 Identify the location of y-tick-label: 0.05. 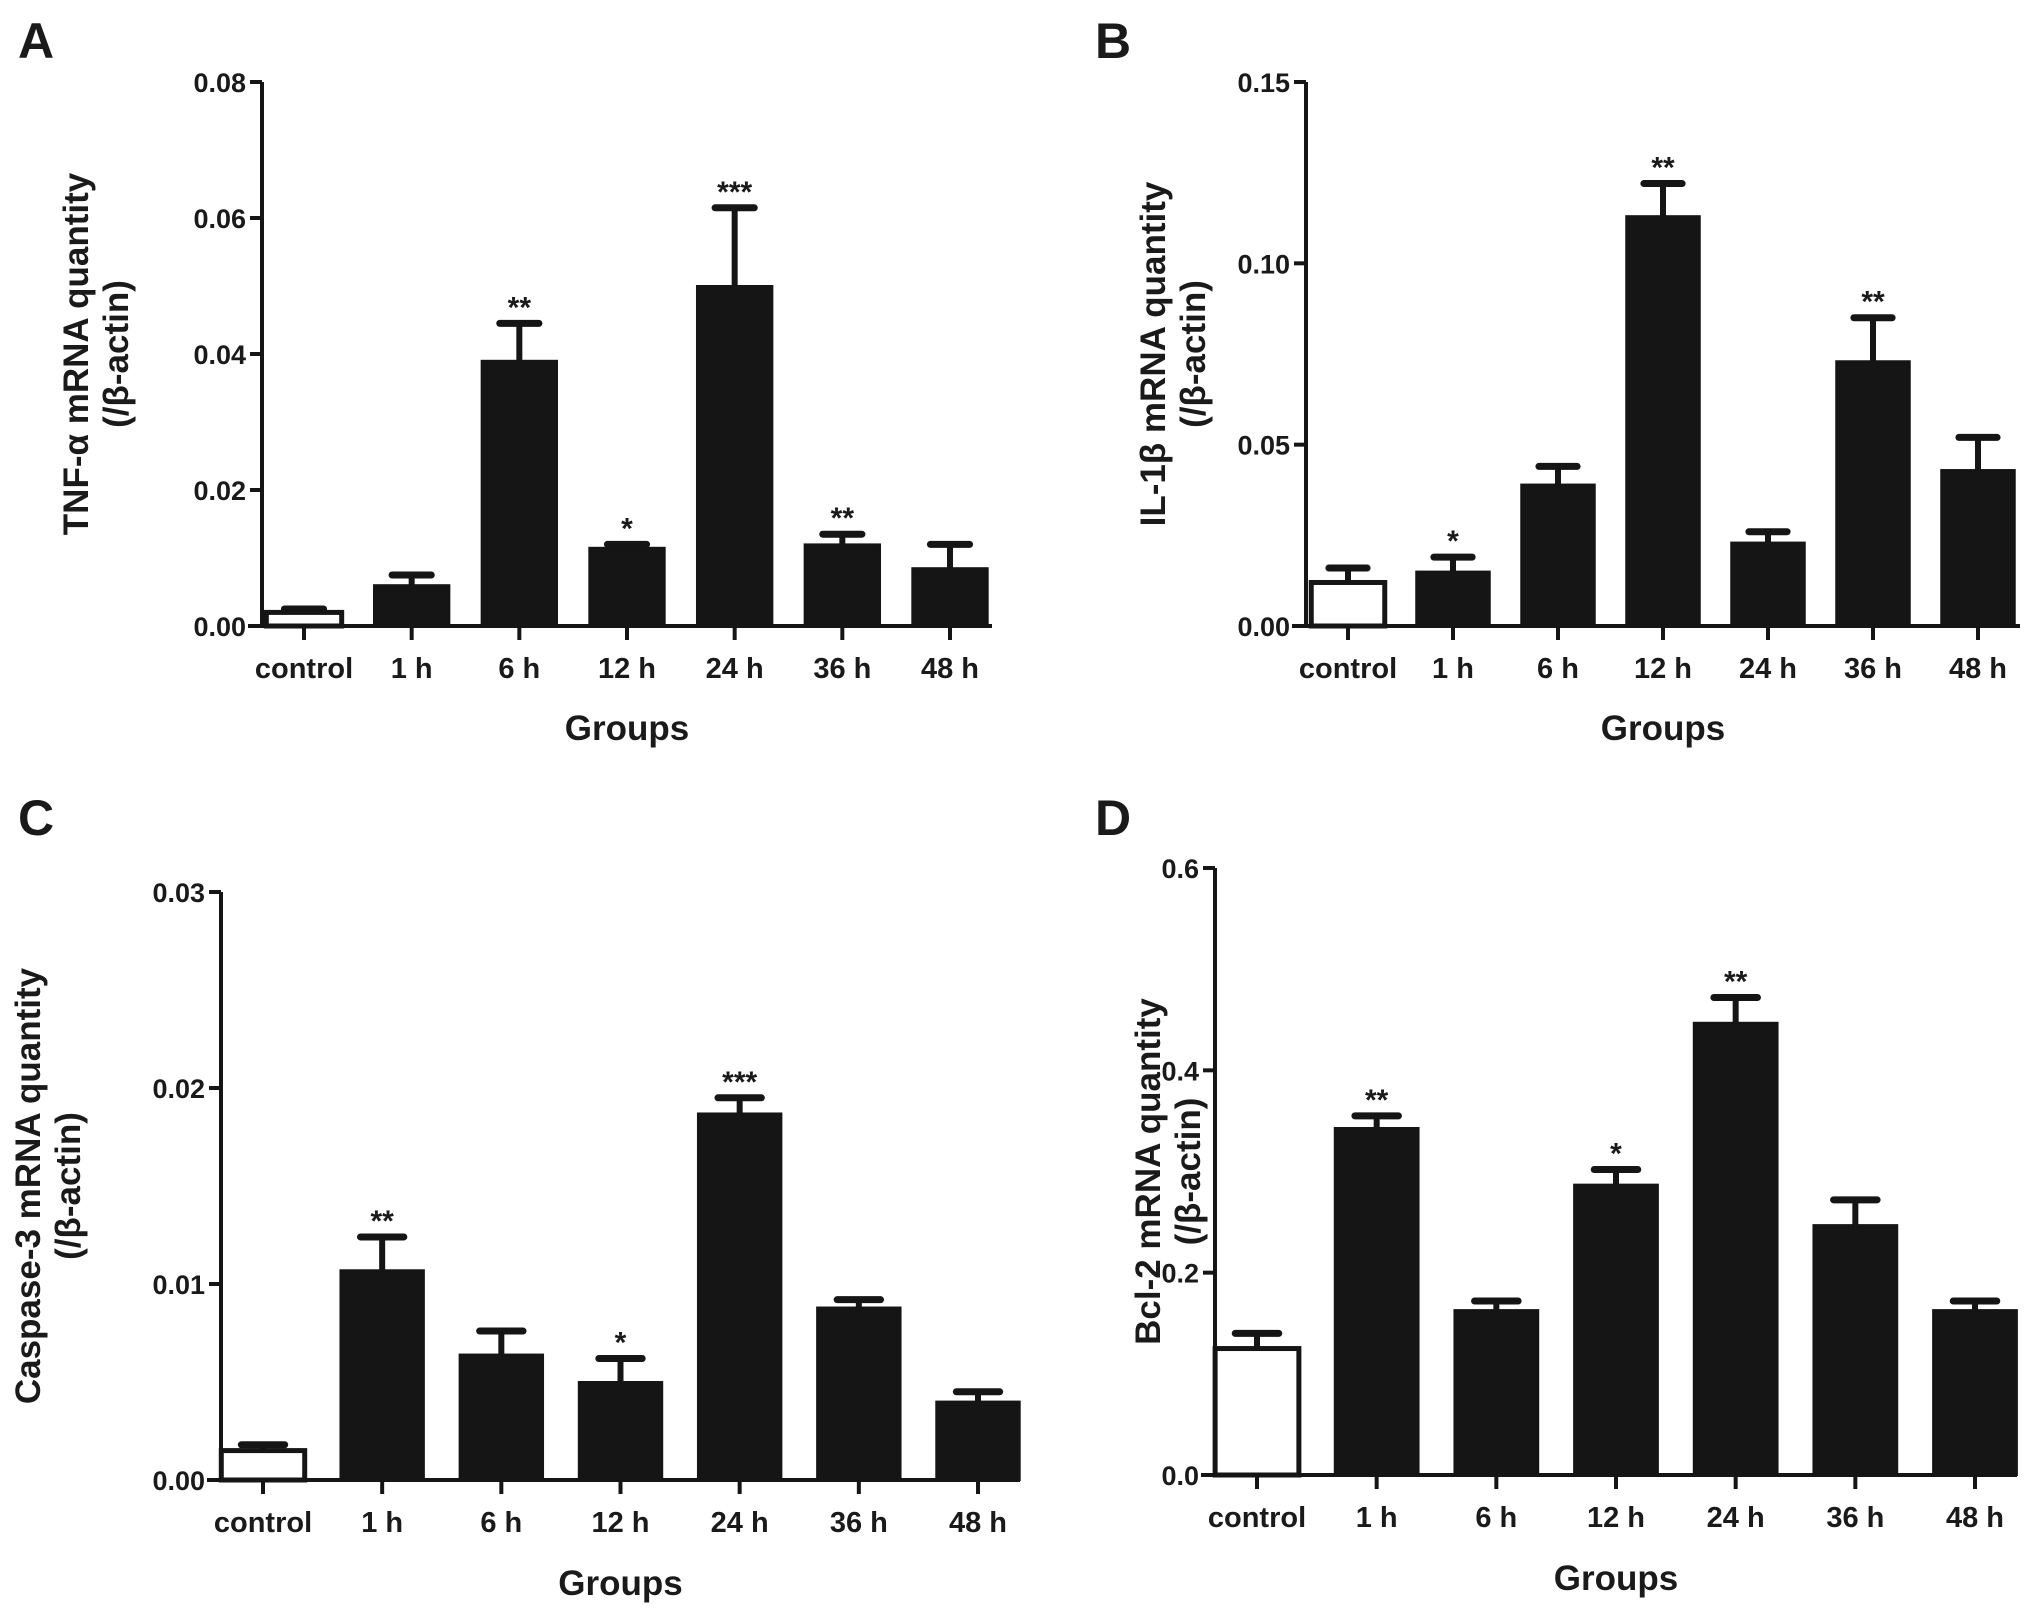
(1263, 446).